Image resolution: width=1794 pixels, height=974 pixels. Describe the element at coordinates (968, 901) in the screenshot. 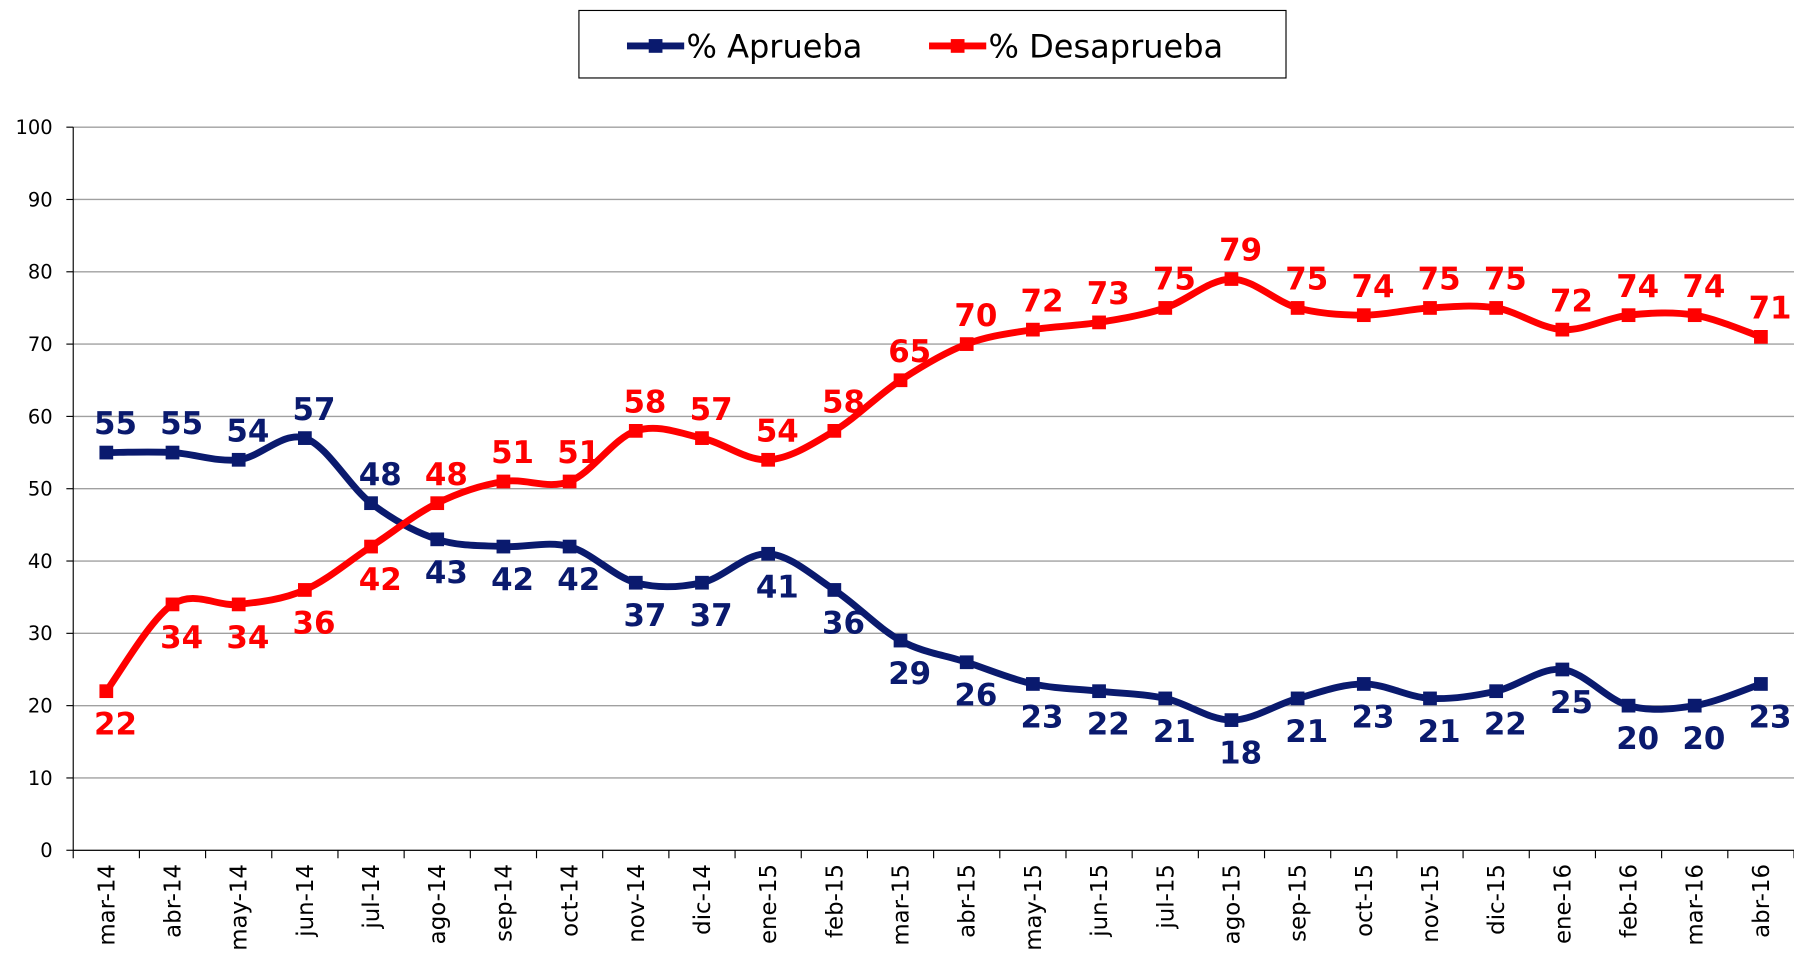

I see `x-tick-label: abr-15` at that location.